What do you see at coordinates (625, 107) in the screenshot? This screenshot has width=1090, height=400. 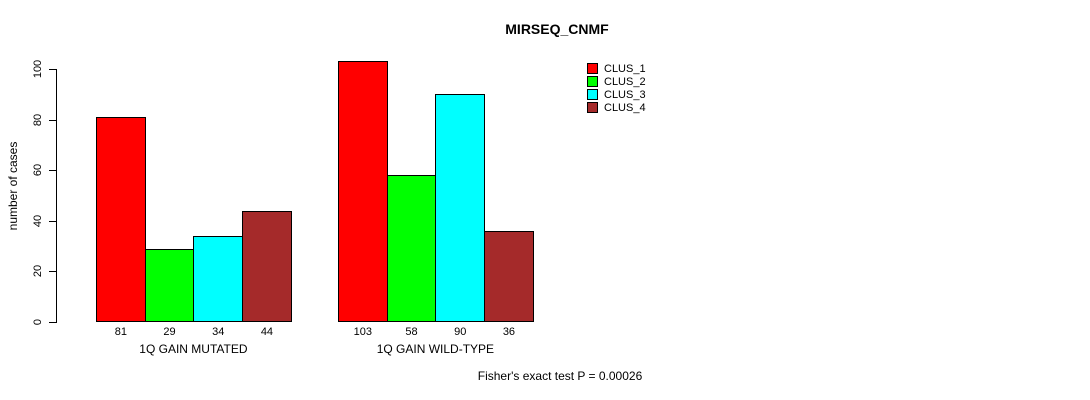 I see `legend-label: CLUS_4` at bounding box center [625, 107].